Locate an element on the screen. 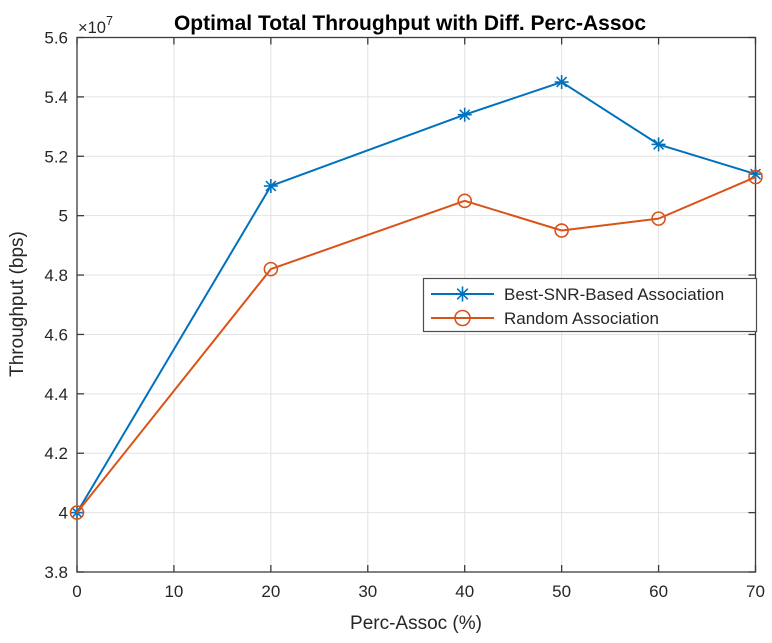 The image size is (772, 643). y-axis-multiplier: ×10⁷ is located at coordinates (95, 25).